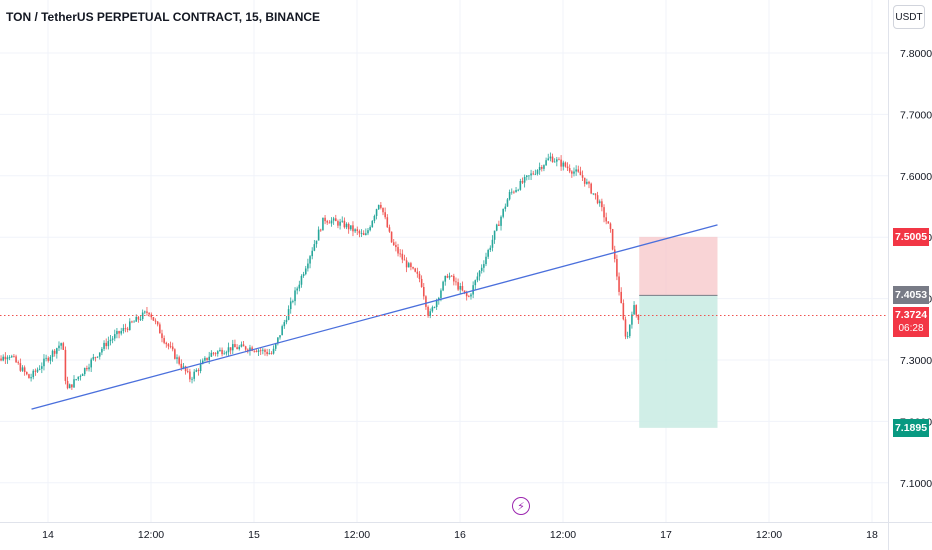 This screenshot has height=550, width=932. What do you see at coordinates (563, 535) in the screenshot?
I see `time-axis-label: 12:00` at bounding box center [563, 535].